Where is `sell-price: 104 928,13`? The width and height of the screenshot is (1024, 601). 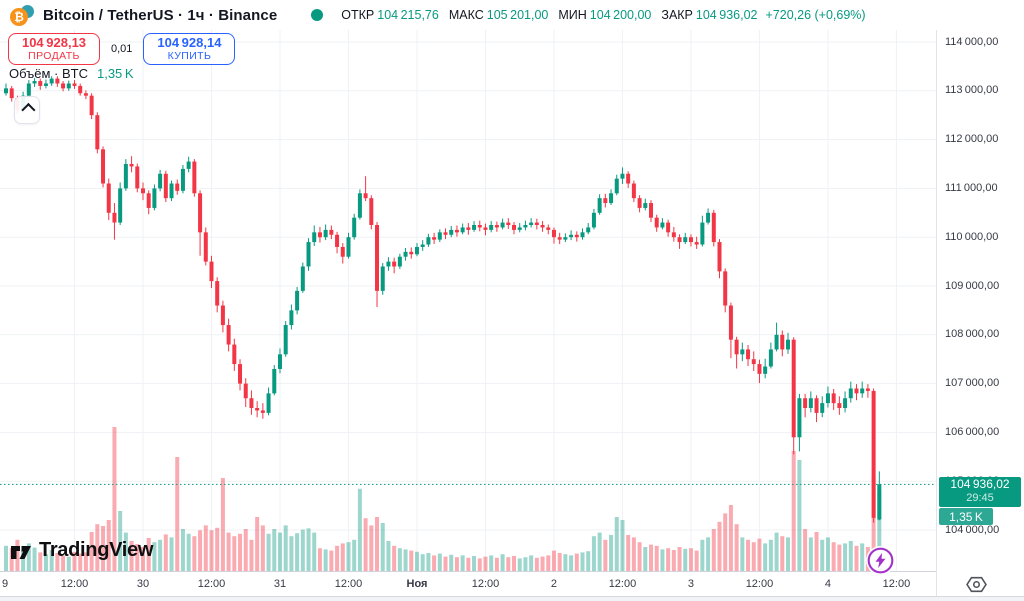
sell-price: 104 928,13 is located at coordinates (54, 42).